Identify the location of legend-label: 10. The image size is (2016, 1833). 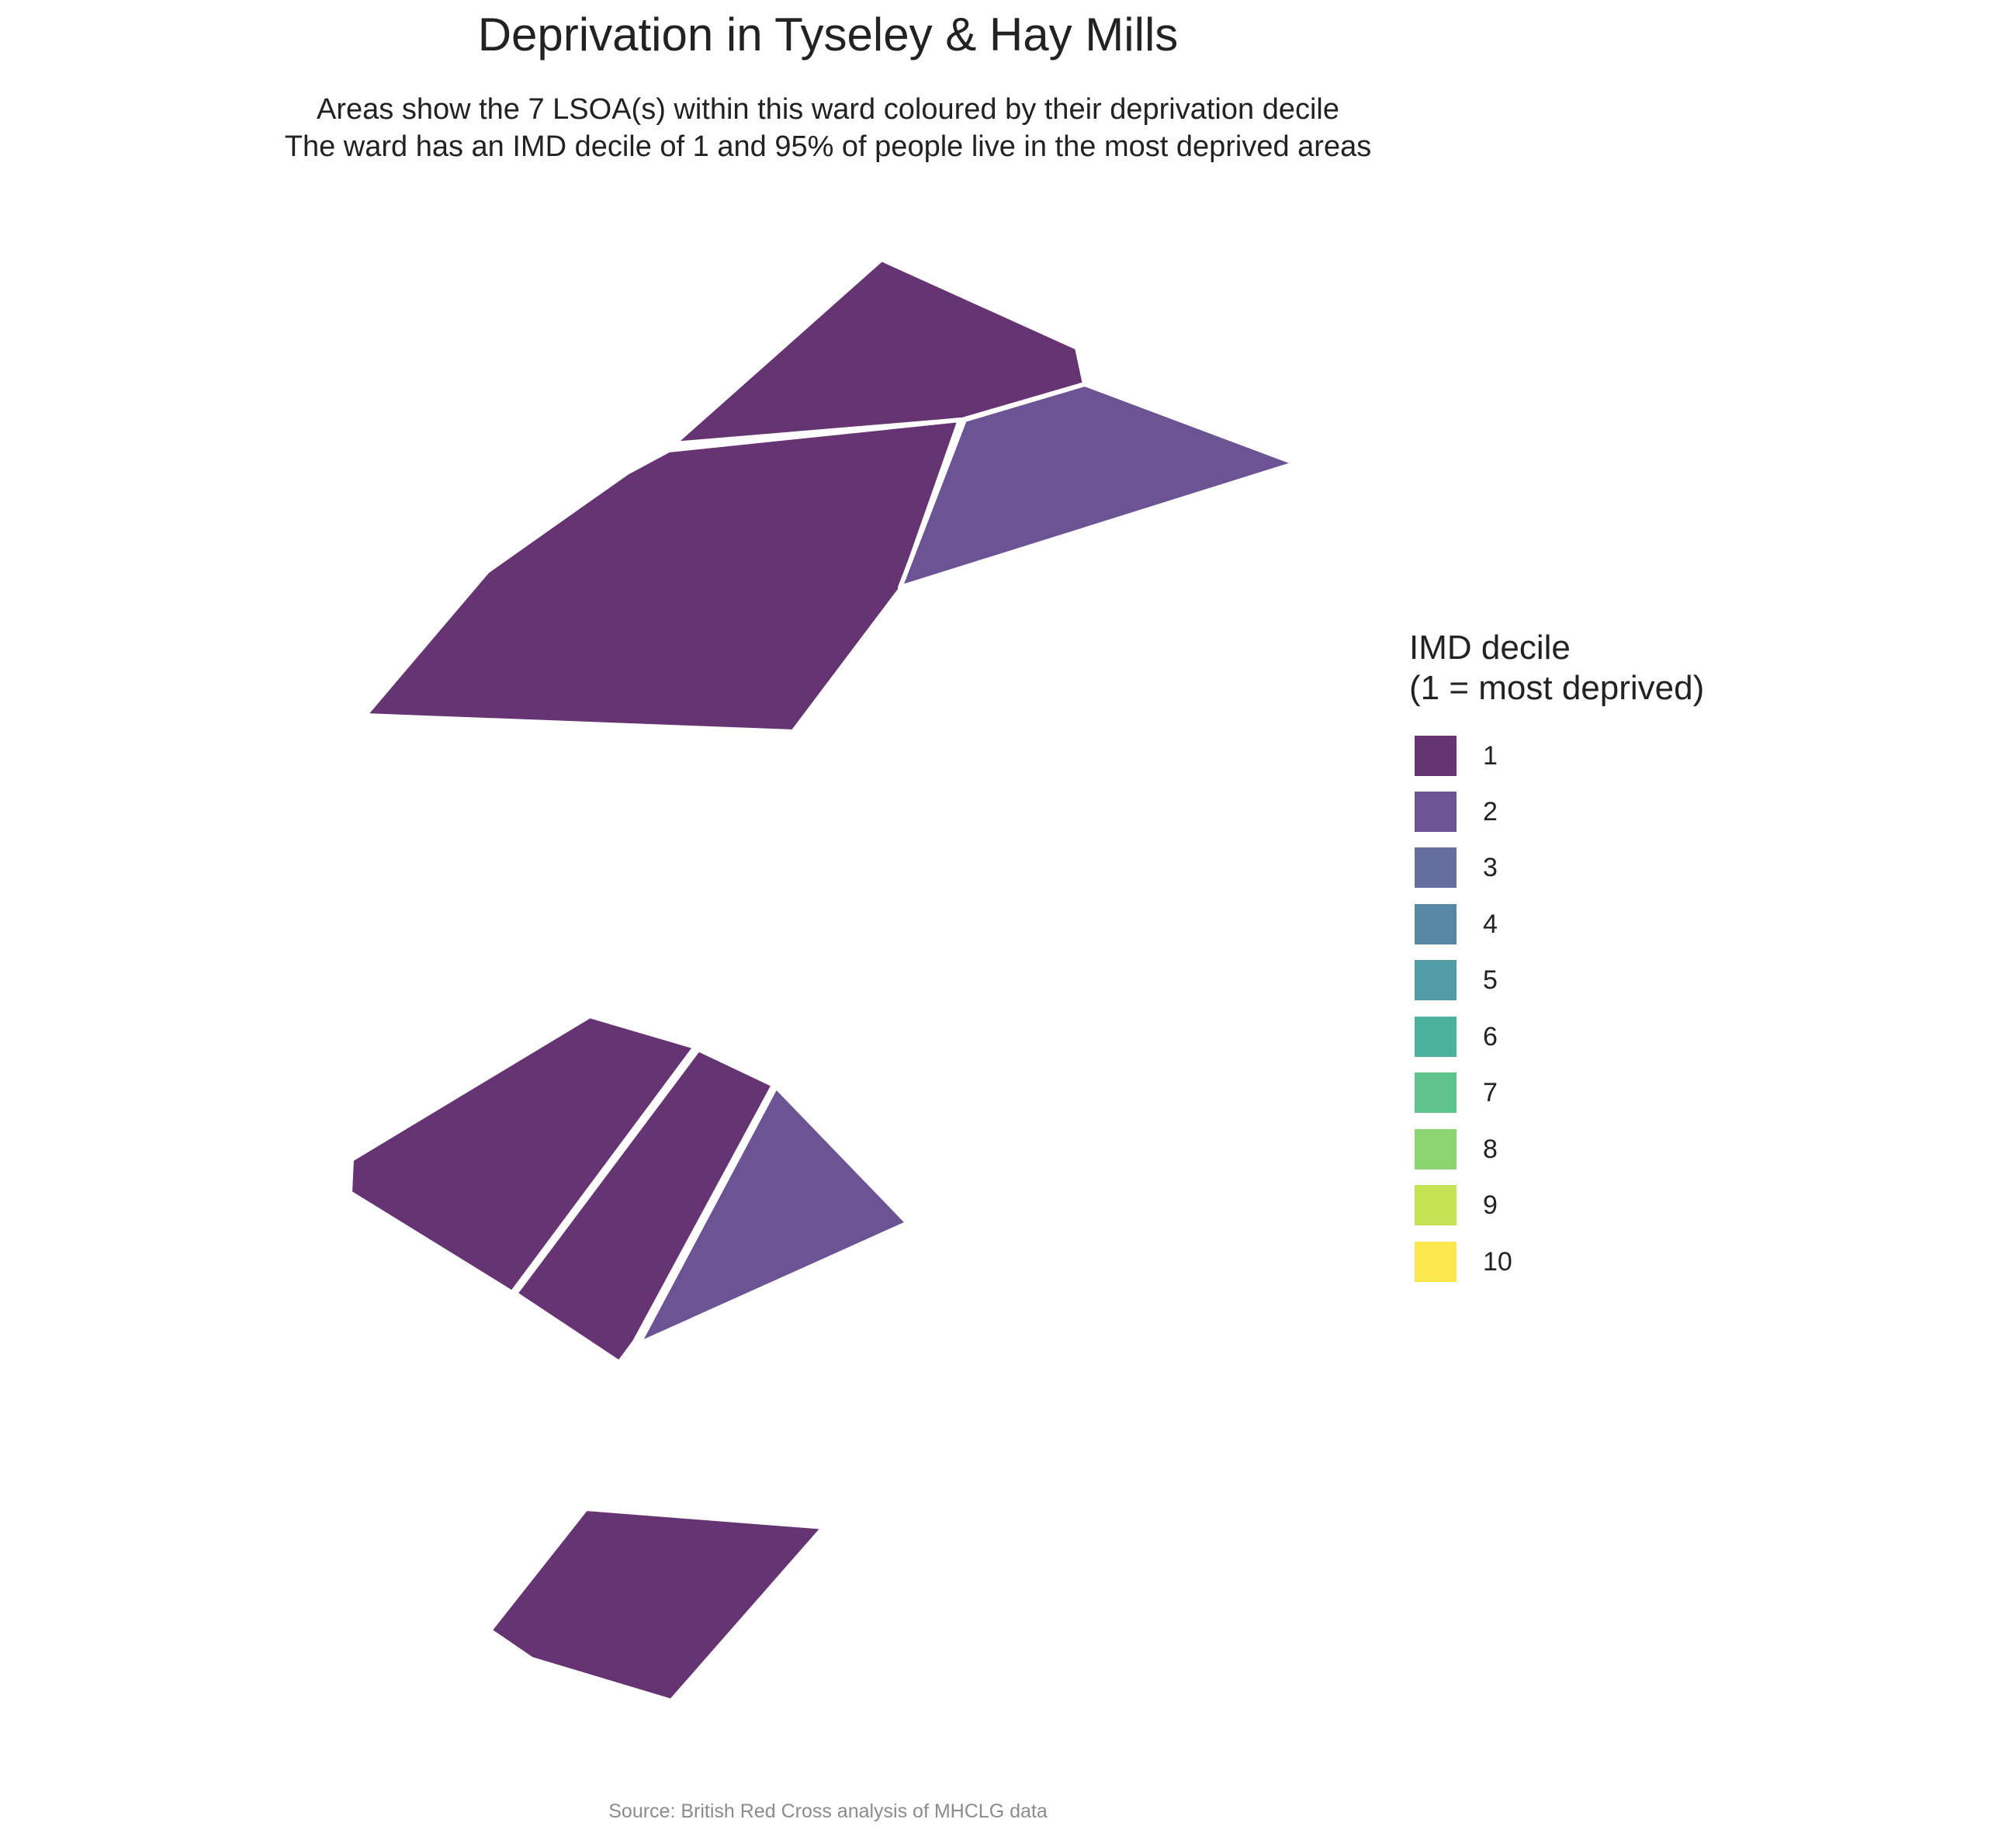
(1498, 1261).